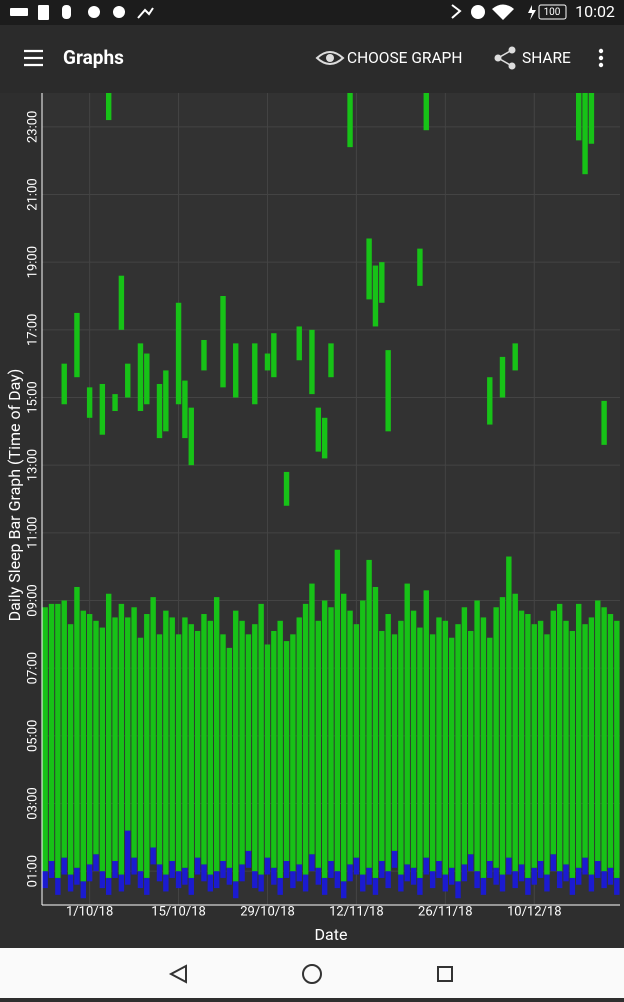 Image resolution: width=624 pixels, height=1002 pixels. I want to click on choose-graph-label: CHOOSE GRAPH, so click(404, 58).